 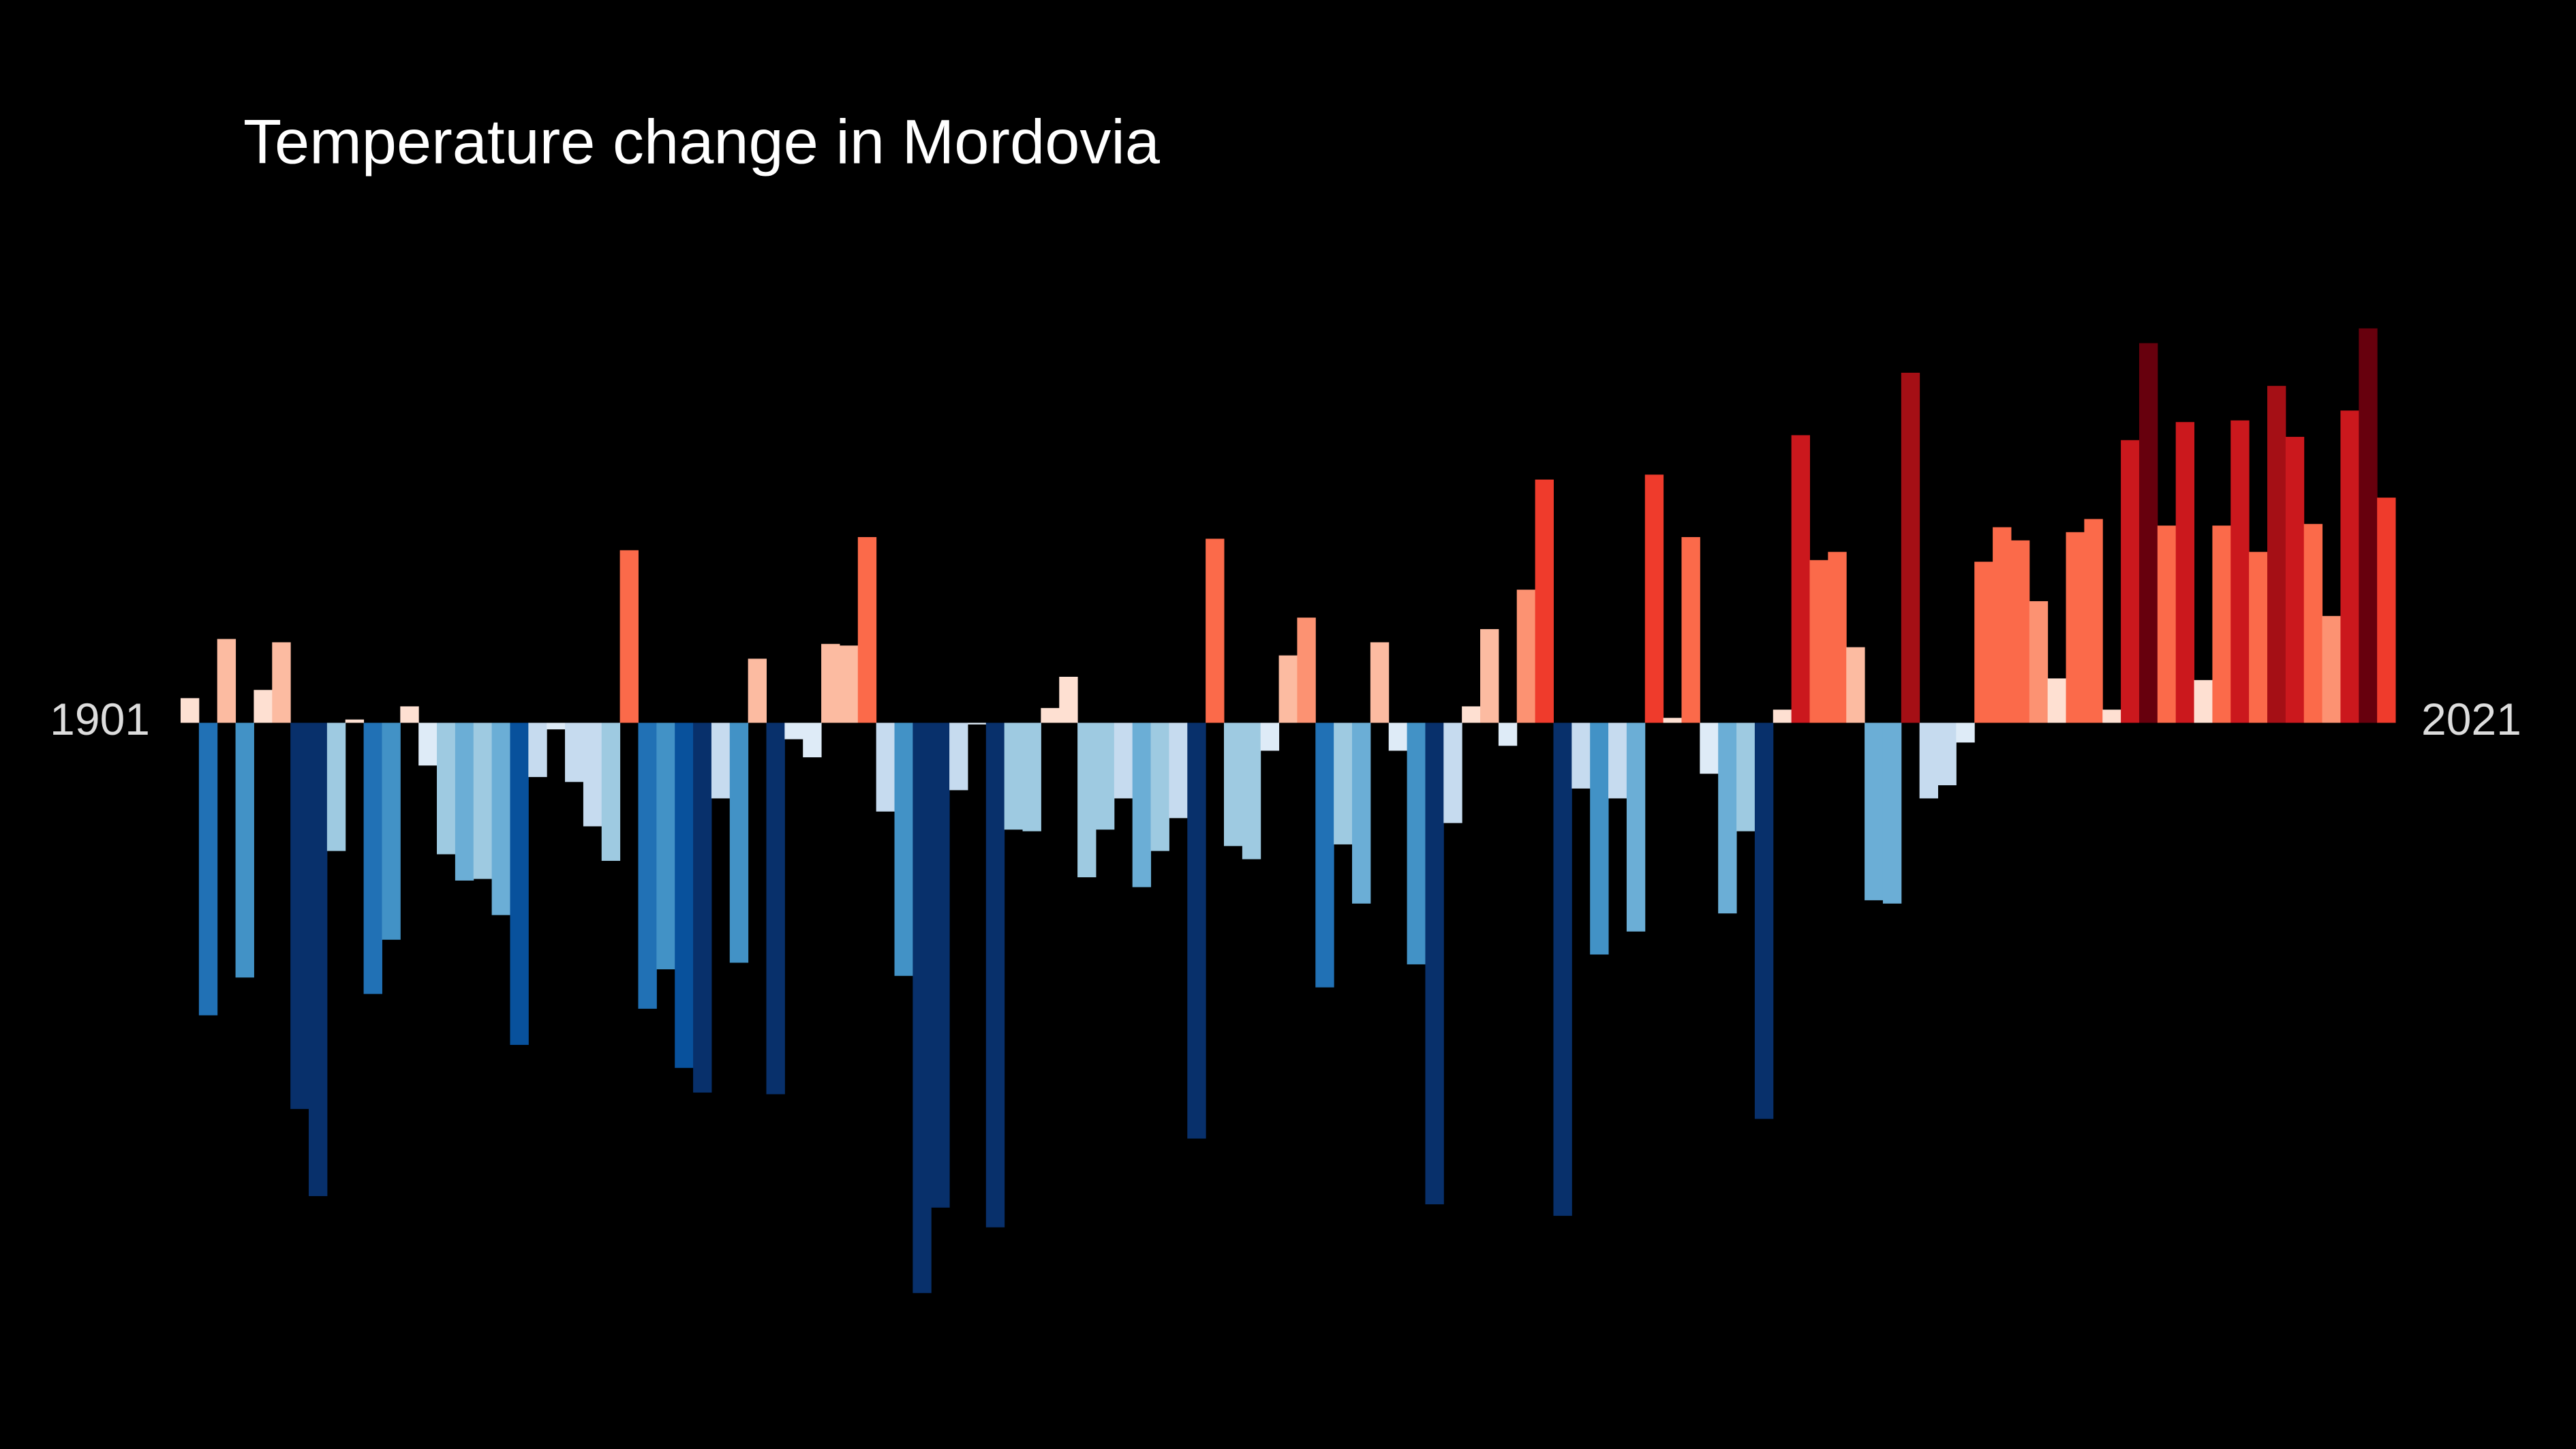 What do you see at coordinates (702, 142) in the screenshot?
I see `chart-title: Temperature change in Mordovia` at bounding box center [702, 142].